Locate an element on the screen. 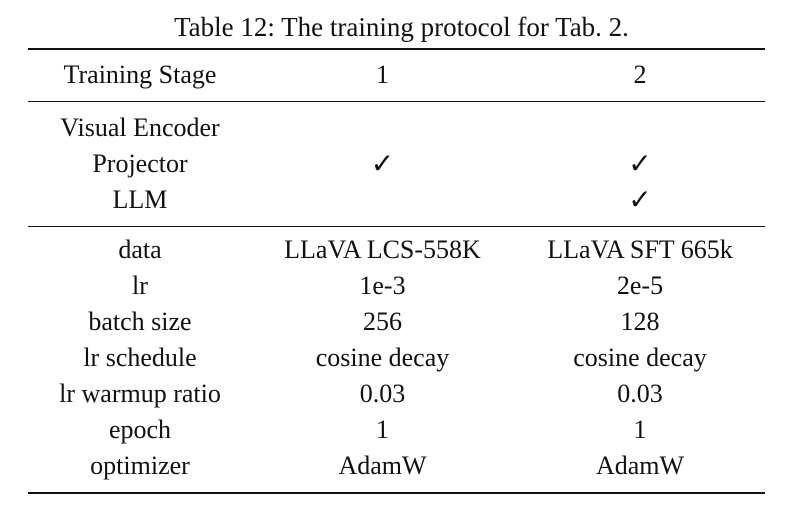 This screenshot has width=803, height=515. hparam-stage-2: LLaVA SFT 665k is located at coordinates (640, 249).